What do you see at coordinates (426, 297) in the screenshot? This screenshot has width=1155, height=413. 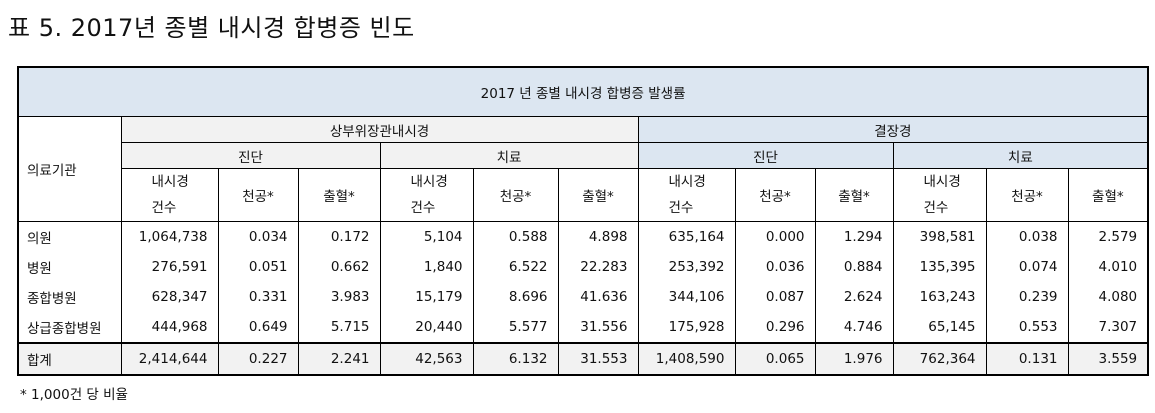 I see `table-cell: 15,179` at bounding box center [426, 297].